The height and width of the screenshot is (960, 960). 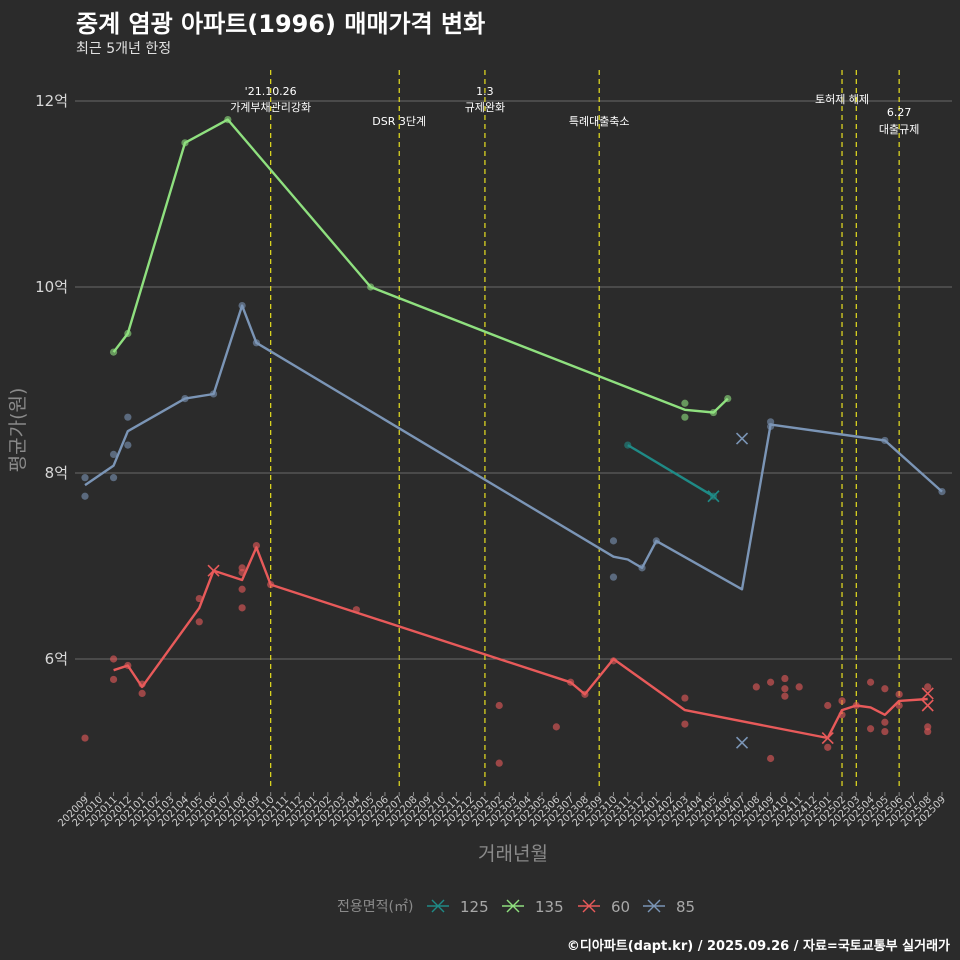 I want to click on event-label: 토허제 해제, so click(x=842, y=99).